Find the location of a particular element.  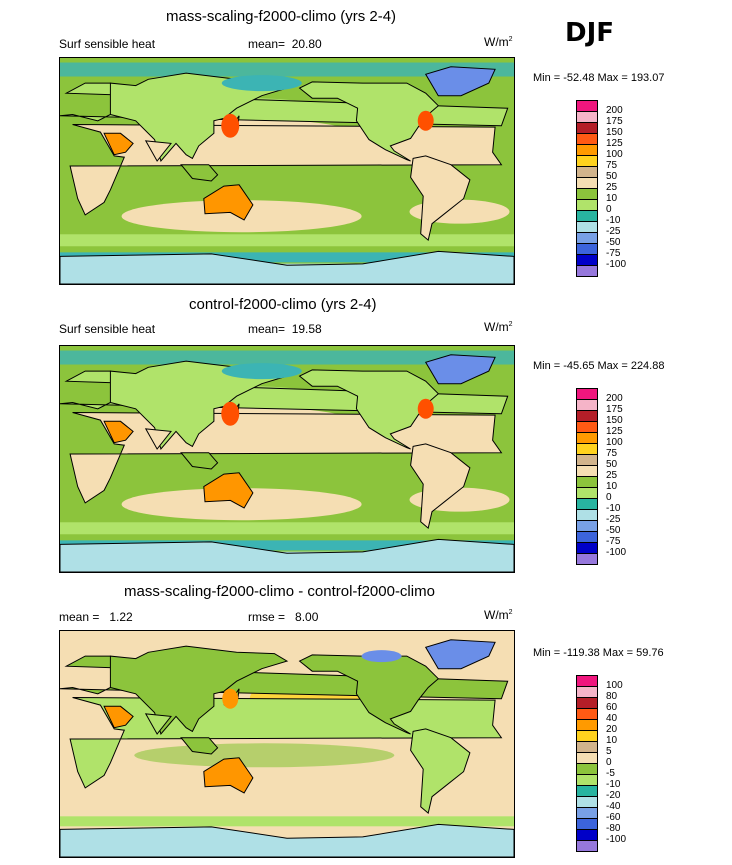

panel-3-stat-label: rmse = is located at coordinates (267, 617).